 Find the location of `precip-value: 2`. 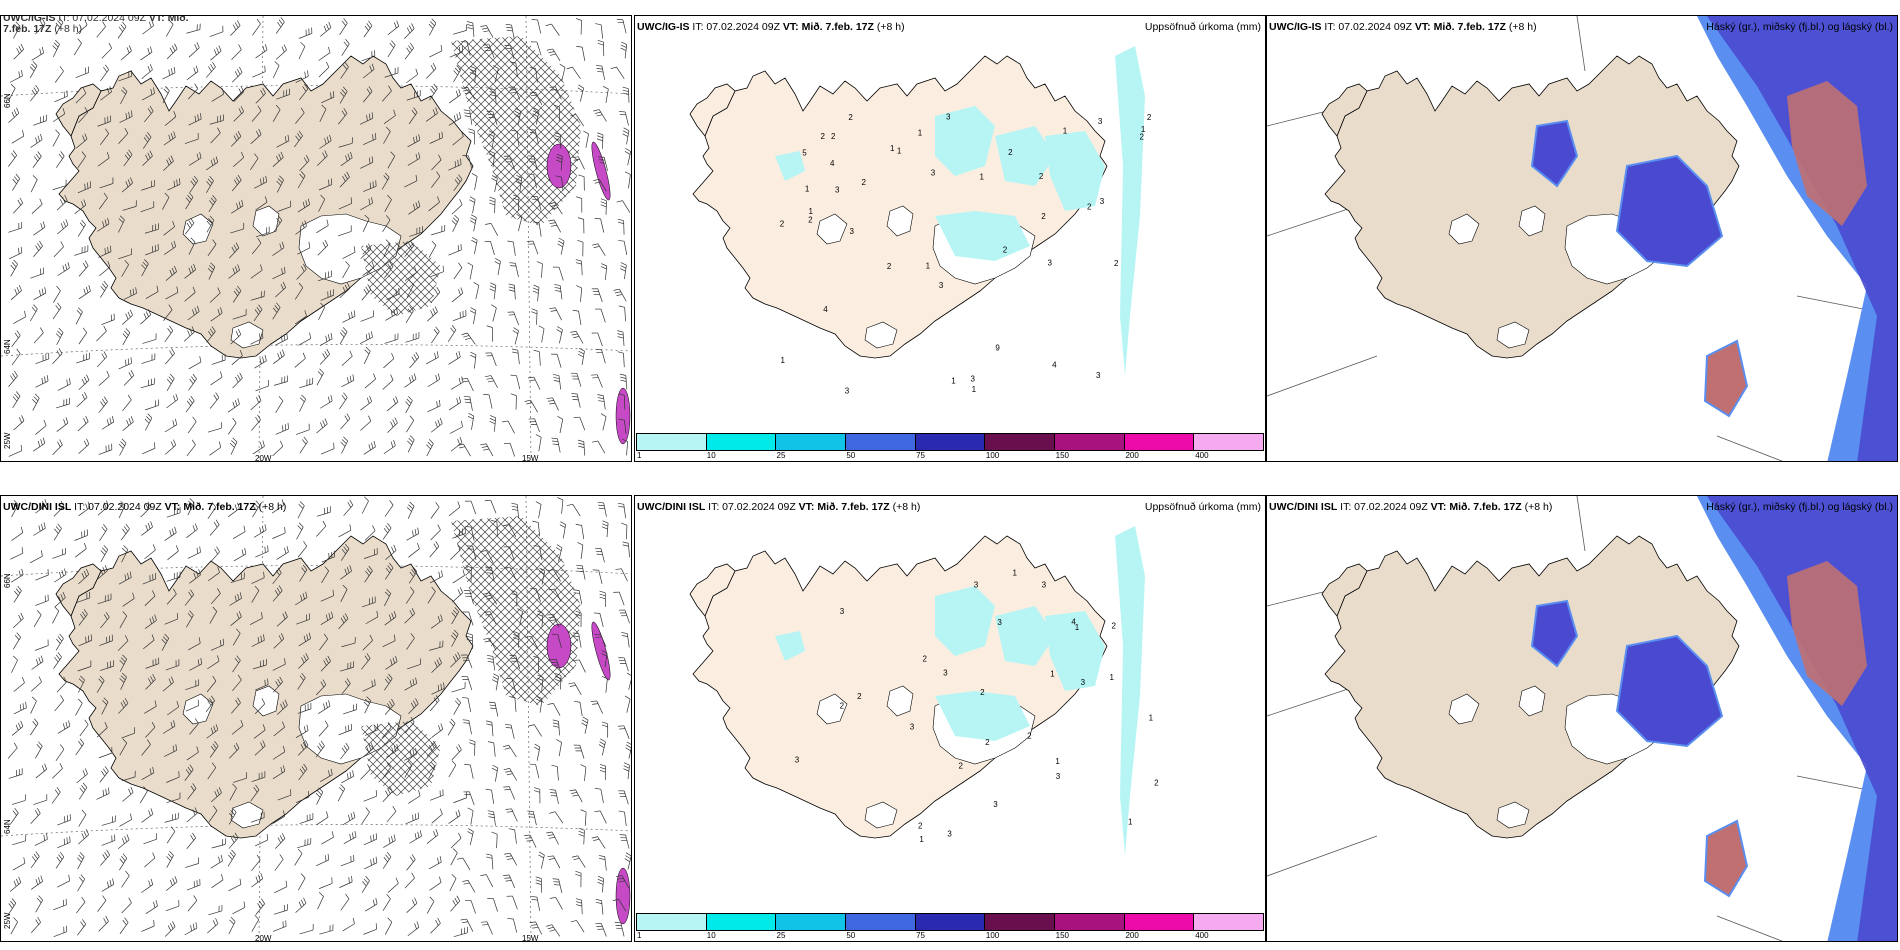

precip-value: 2 is located at coordinates (987, 742).